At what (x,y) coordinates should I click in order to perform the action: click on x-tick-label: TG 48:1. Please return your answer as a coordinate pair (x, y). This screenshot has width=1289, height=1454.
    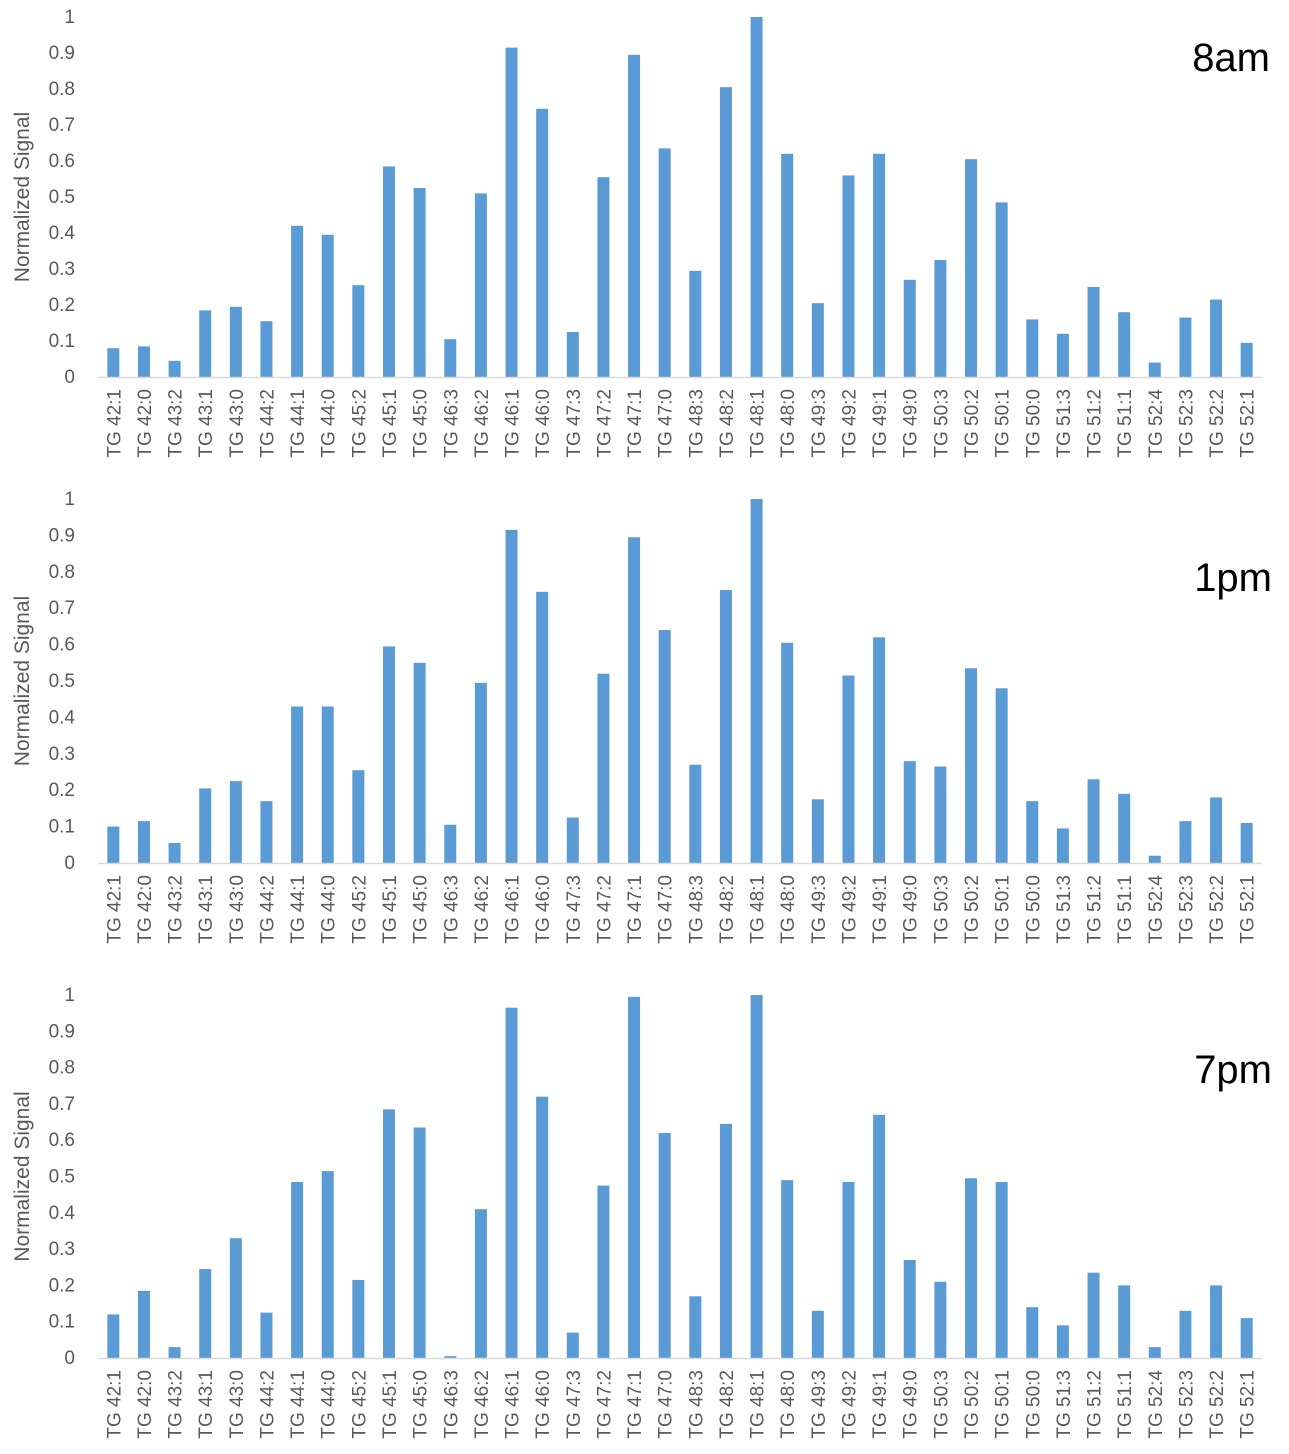
    Looking at the image, I should click on (758, 909).